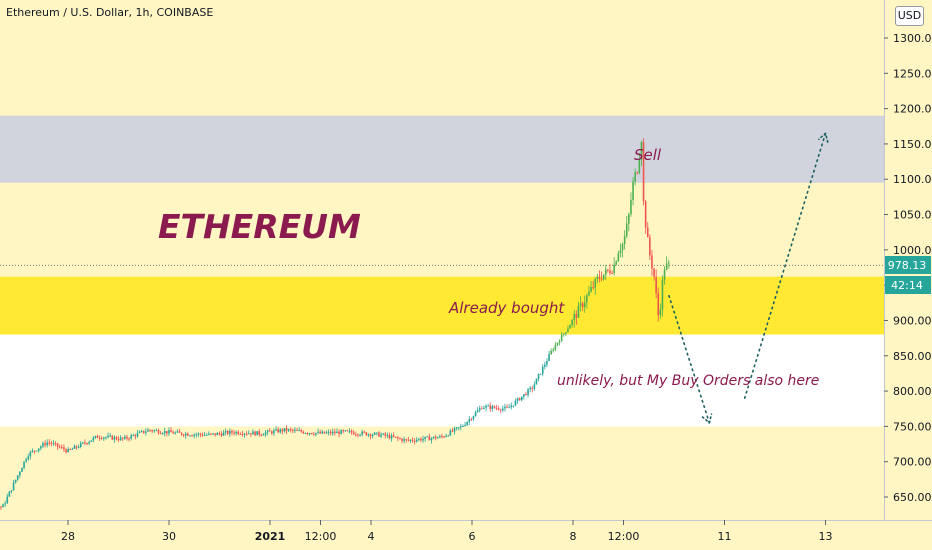  I want to click on time-axis: 28 30 2021 12:00 4 6 8 12:00 11 13, so click(447, 531).